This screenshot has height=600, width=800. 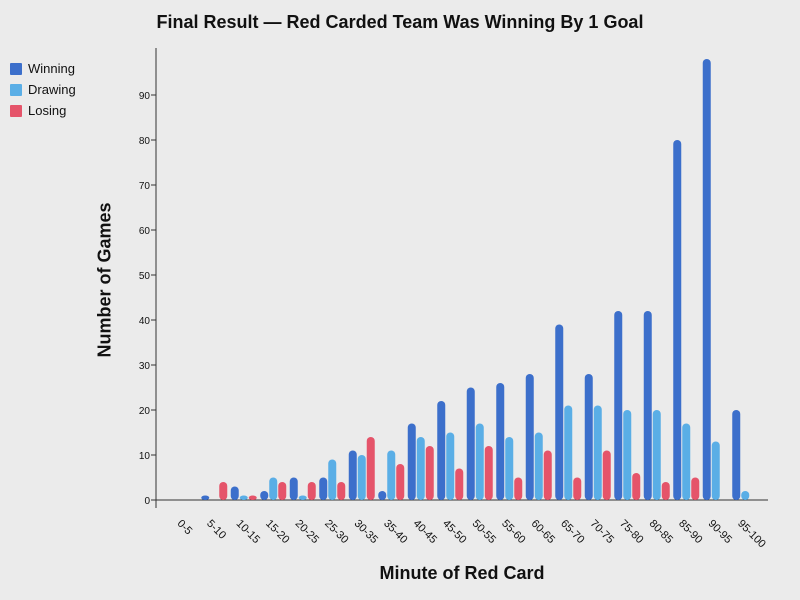 I want to click on x-tick-label: 15-20, so click(x=277, y=532).